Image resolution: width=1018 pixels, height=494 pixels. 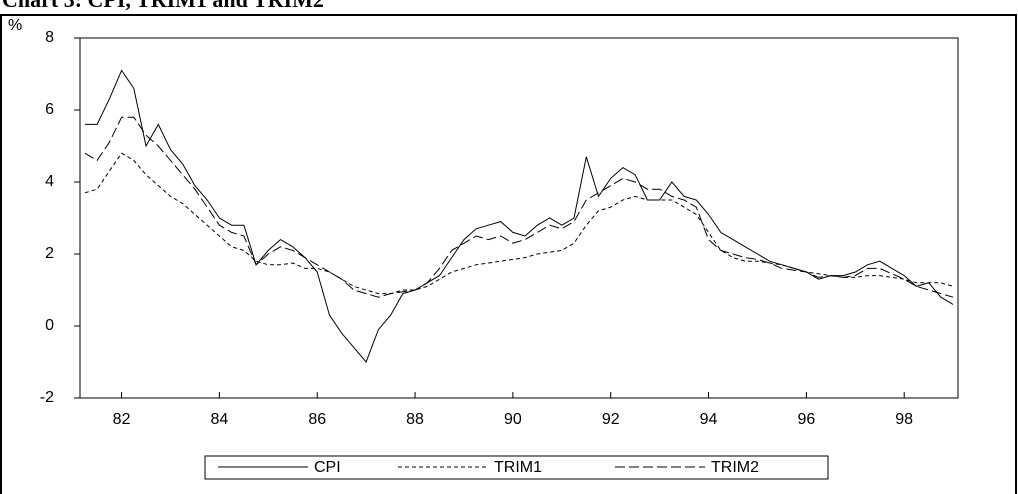 What do you see at coordinates (735, 467) in the screenshot?
I see `legend-label: TRIM2` at bounding box center [735, 467].